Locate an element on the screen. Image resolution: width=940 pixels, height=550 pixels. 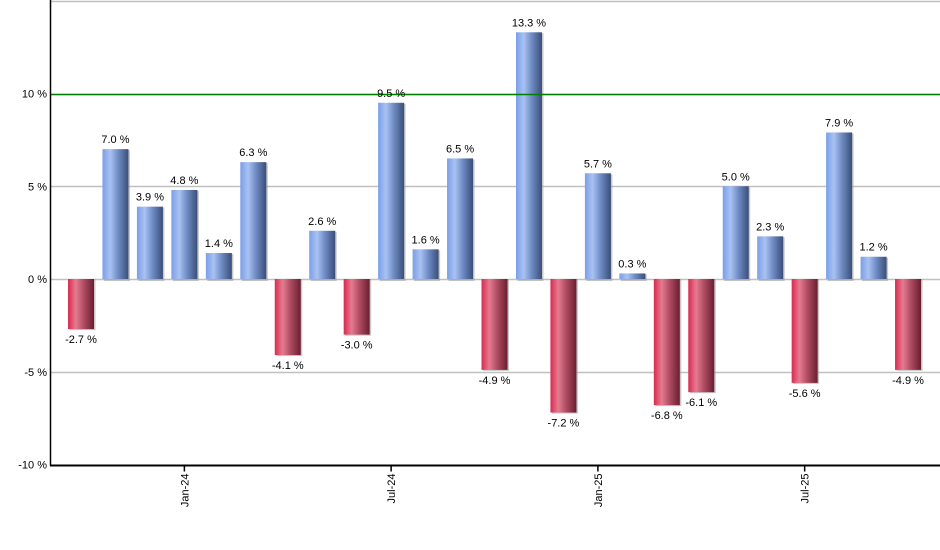
value-label: 9.5 % is located at coordinates (391, 94).